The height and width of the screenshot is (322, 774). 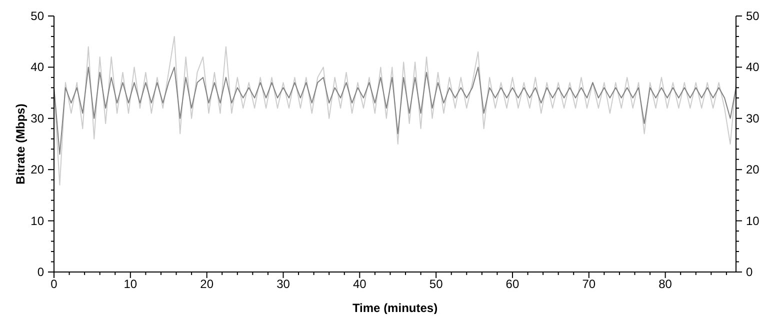 What do you see at coordinates (37, 16) in the screenshot?
I see `y-tick-label: 50` at bounding box center [37, 16].